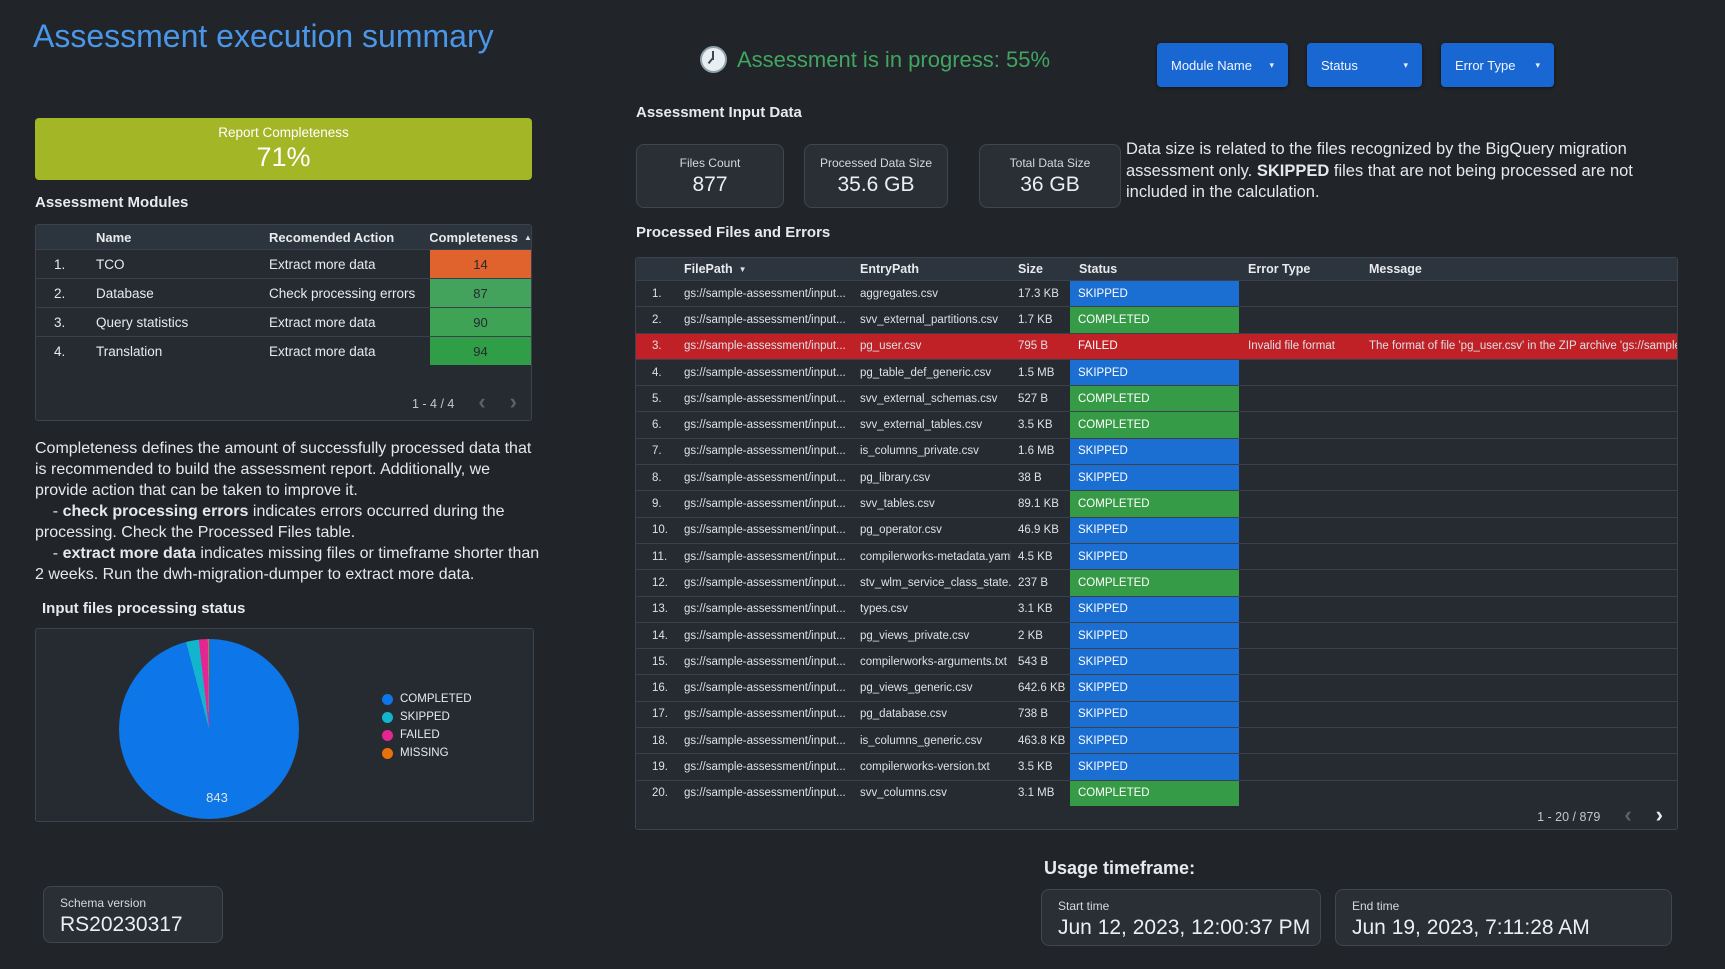 The height and width of the screenshot is (969, 1725). I want to click on module-row: 3. Query statistics Extract more data 90, so click(283, 321).